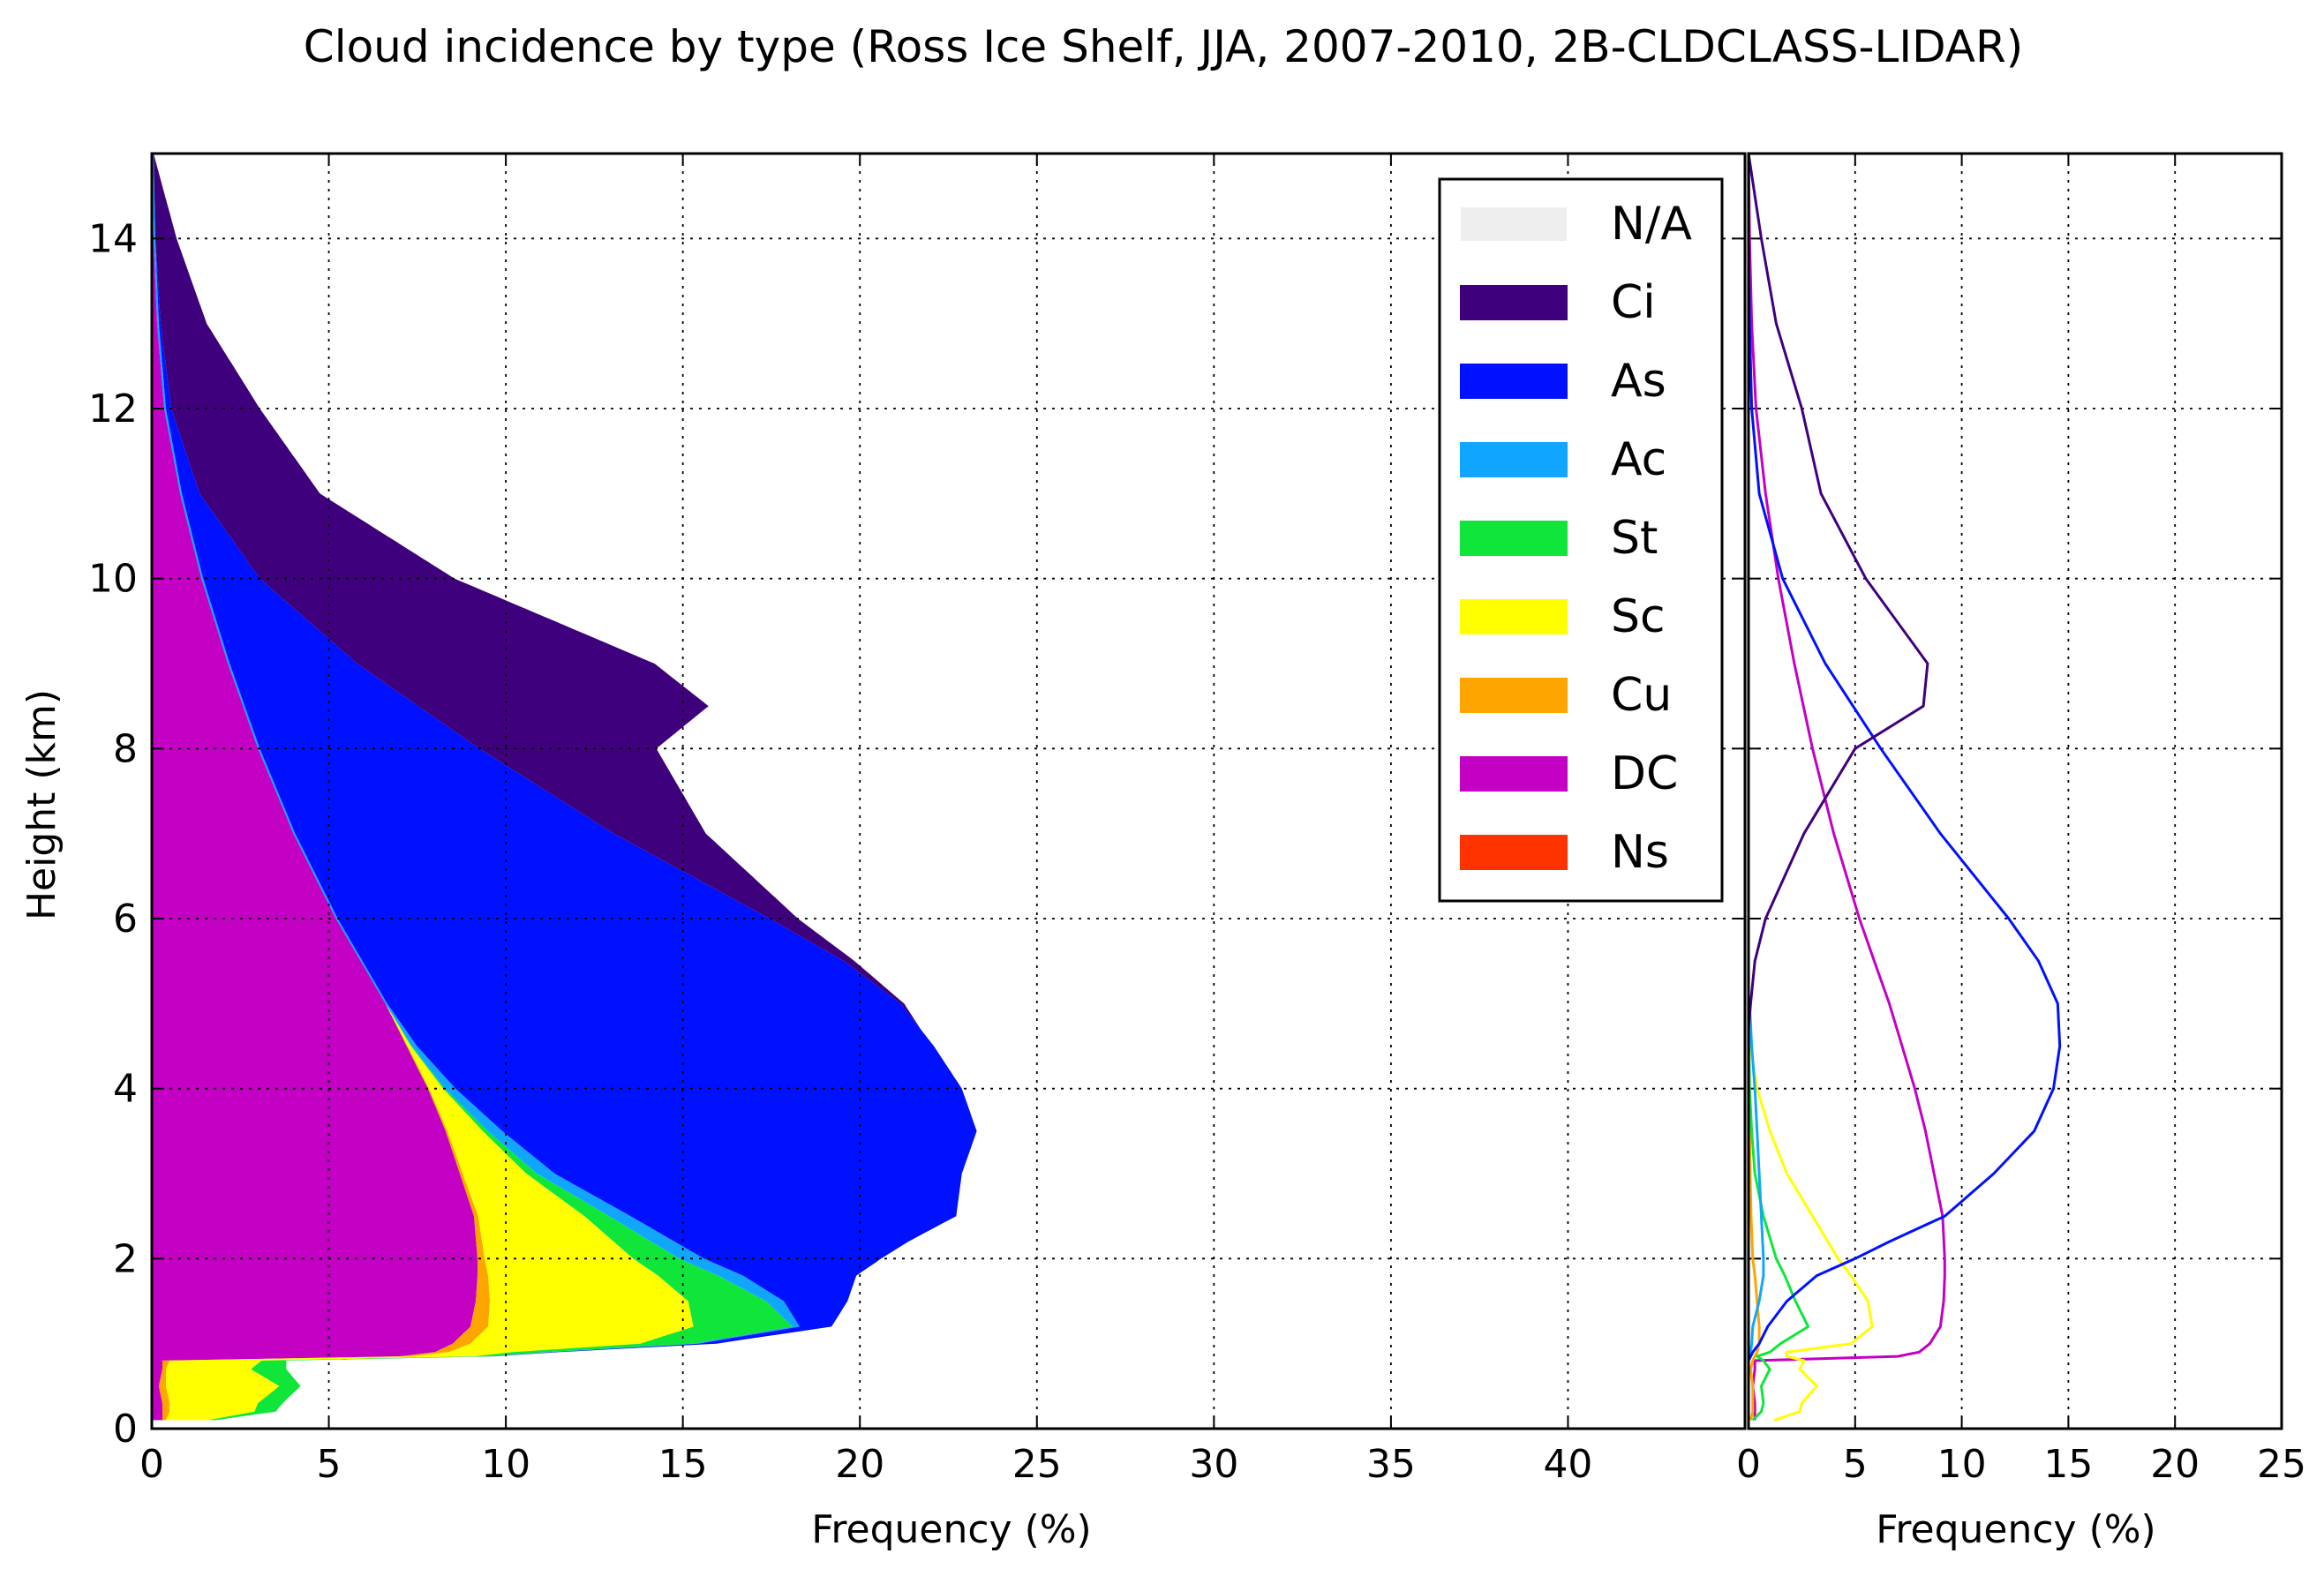 This screenshot has height=1576, width=2324. I want to click on legend-swatch-st, so click(1514, 538).